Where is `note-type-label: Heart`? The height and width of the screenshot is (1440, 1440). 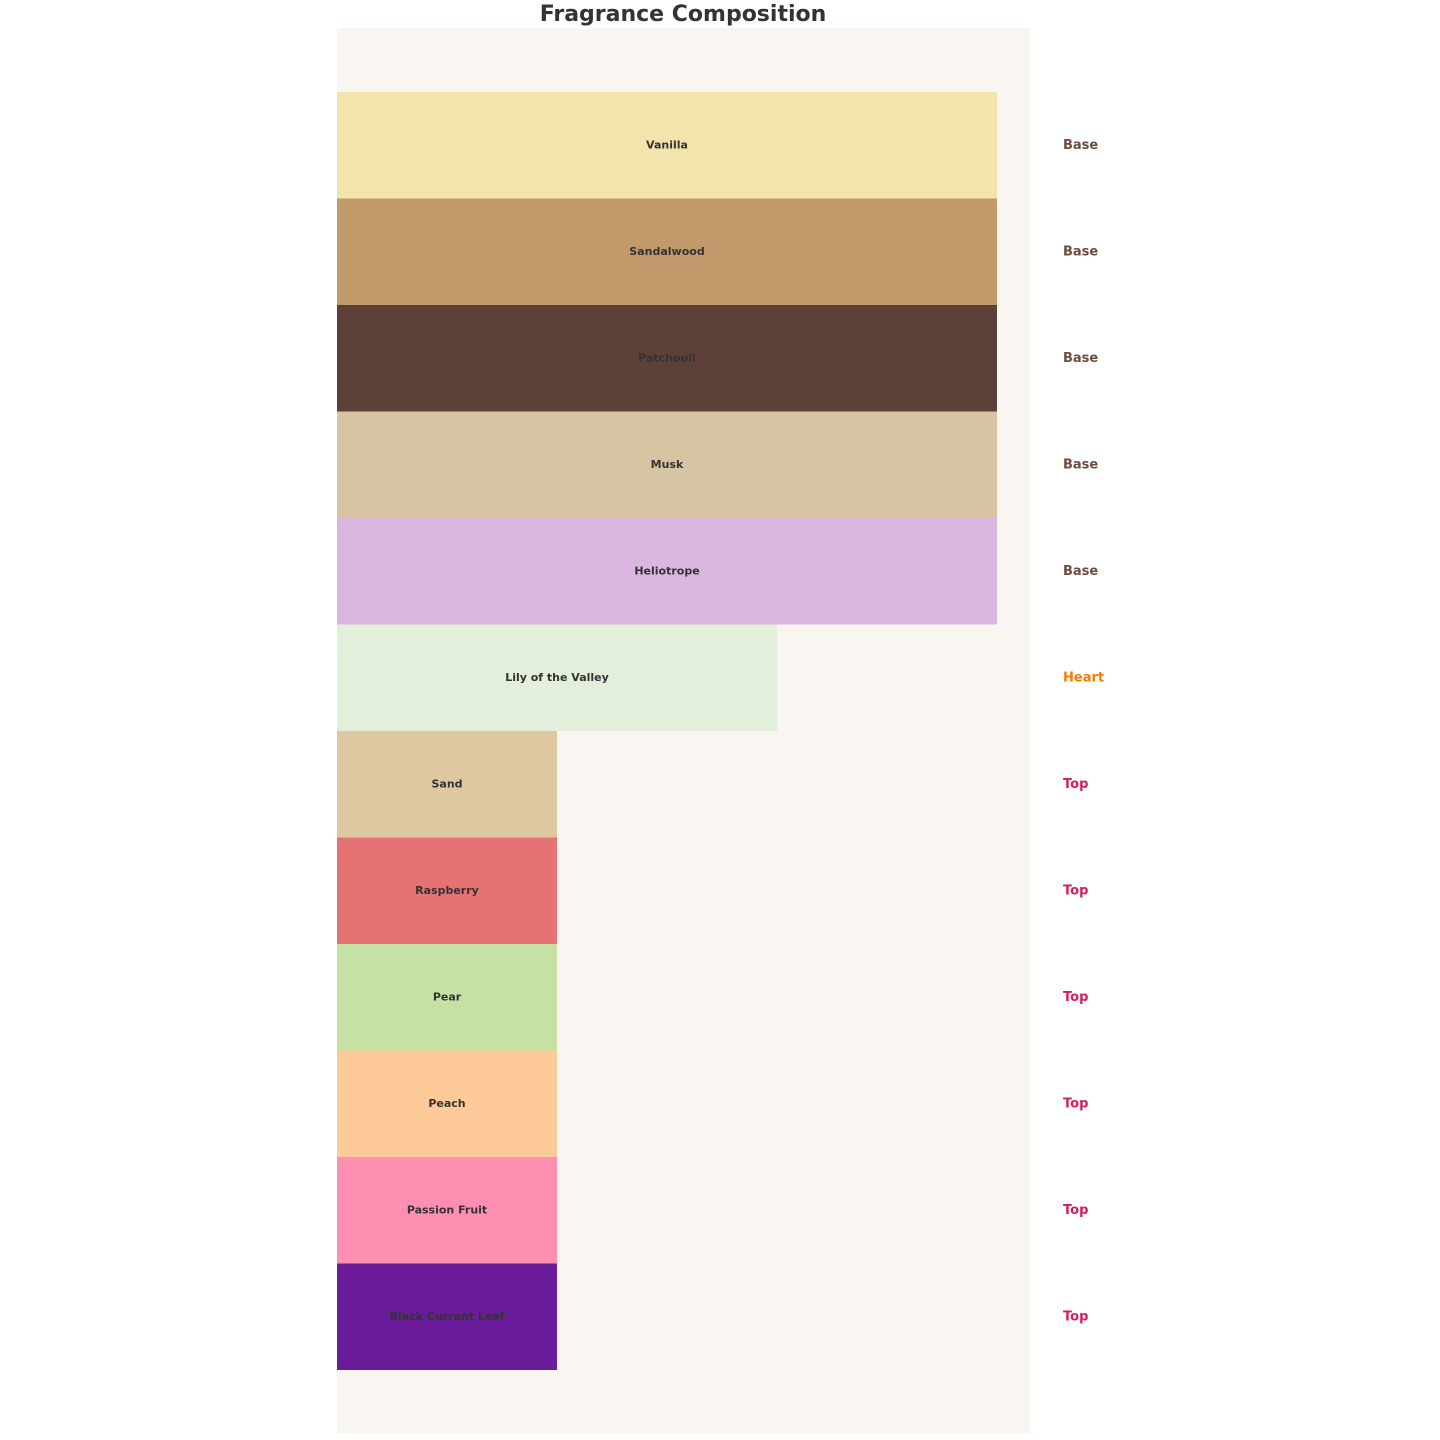 note-type-label: Heart is located at coordinates (1083, 677).